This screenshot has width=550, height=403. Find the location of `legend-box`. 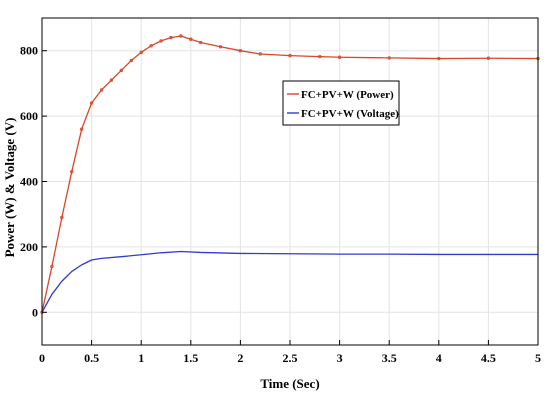

legend-box is located at coordinates (341, 103).